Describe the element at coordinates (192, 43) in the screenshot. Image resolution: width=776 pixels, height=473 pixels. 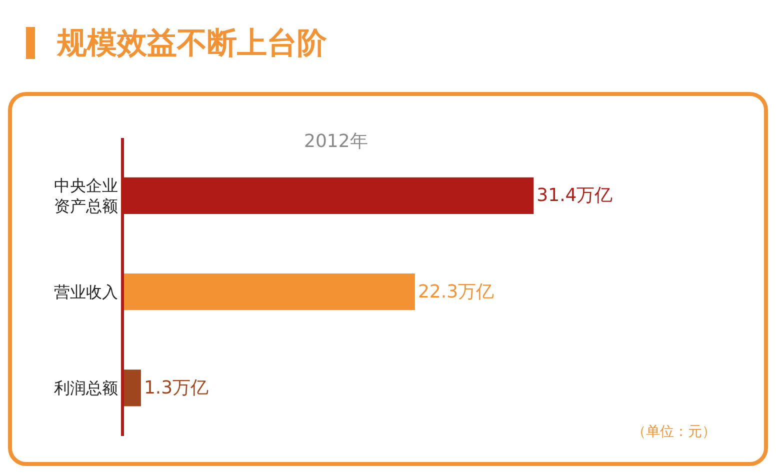
I see `chart-title: 规模效益不断上台阶` at that location.